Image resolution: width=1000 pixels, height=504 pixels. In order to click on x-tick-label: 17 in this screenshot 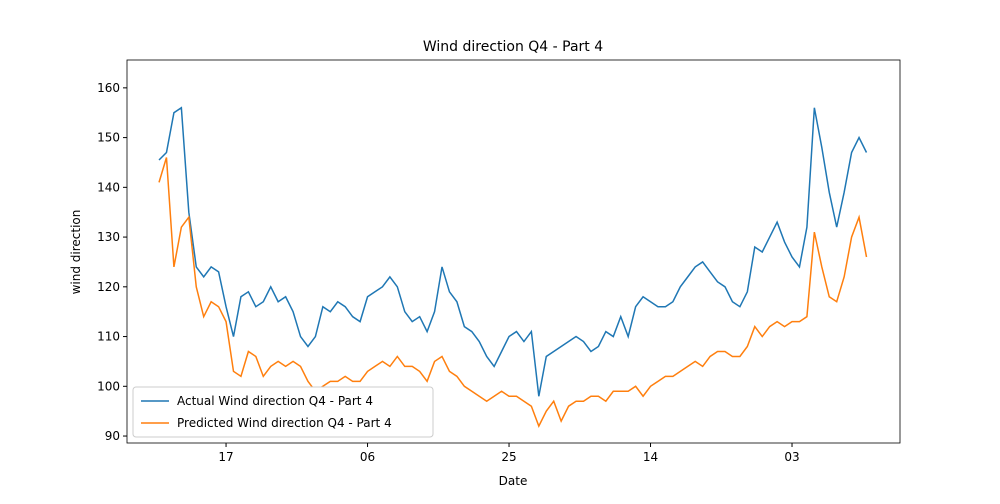, I will do `click(225, 457)`.